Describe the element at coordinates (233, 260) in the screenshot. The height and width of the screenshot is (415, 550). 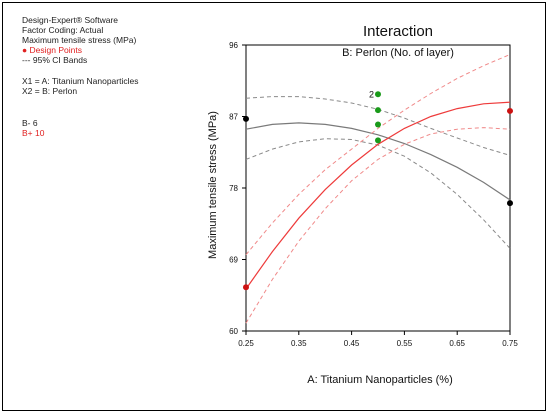
I see `y-tick-label: 69` at that location.